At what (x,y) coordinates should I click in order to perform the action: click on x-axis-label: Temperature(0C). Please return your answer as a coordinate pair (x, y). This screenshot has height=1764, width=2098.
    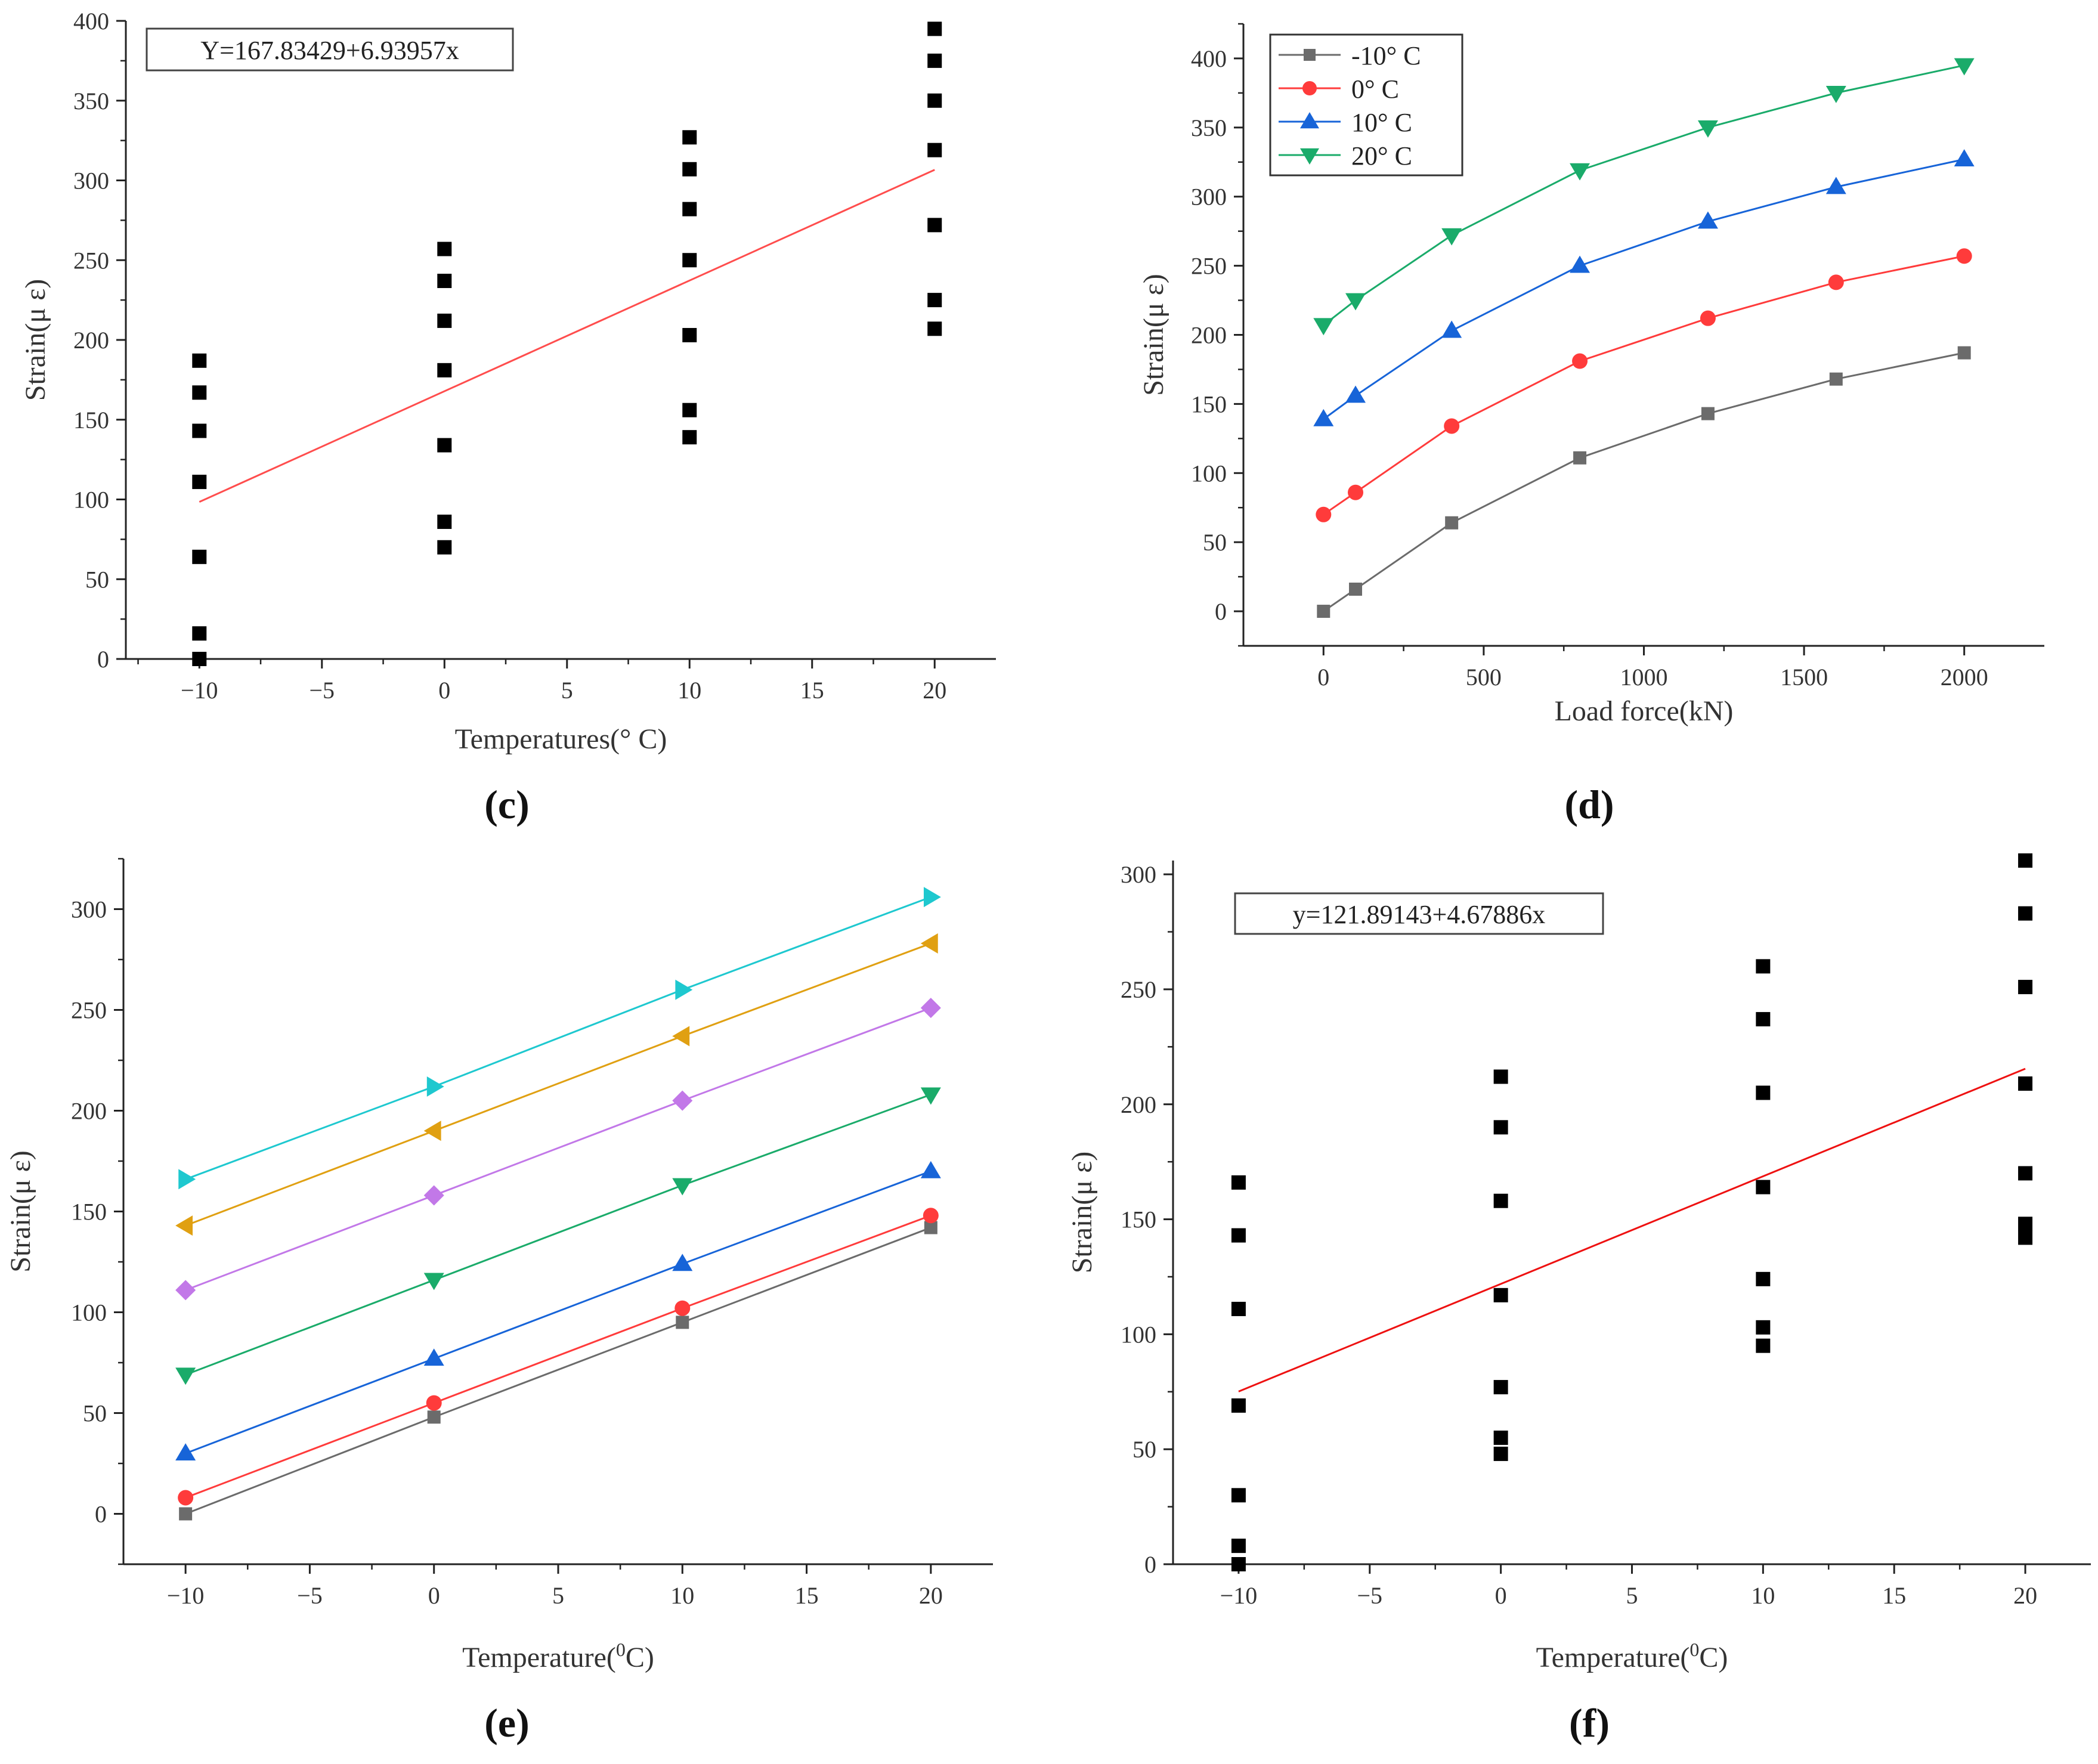
    Looking at the image, I should click on (1632, 1656).